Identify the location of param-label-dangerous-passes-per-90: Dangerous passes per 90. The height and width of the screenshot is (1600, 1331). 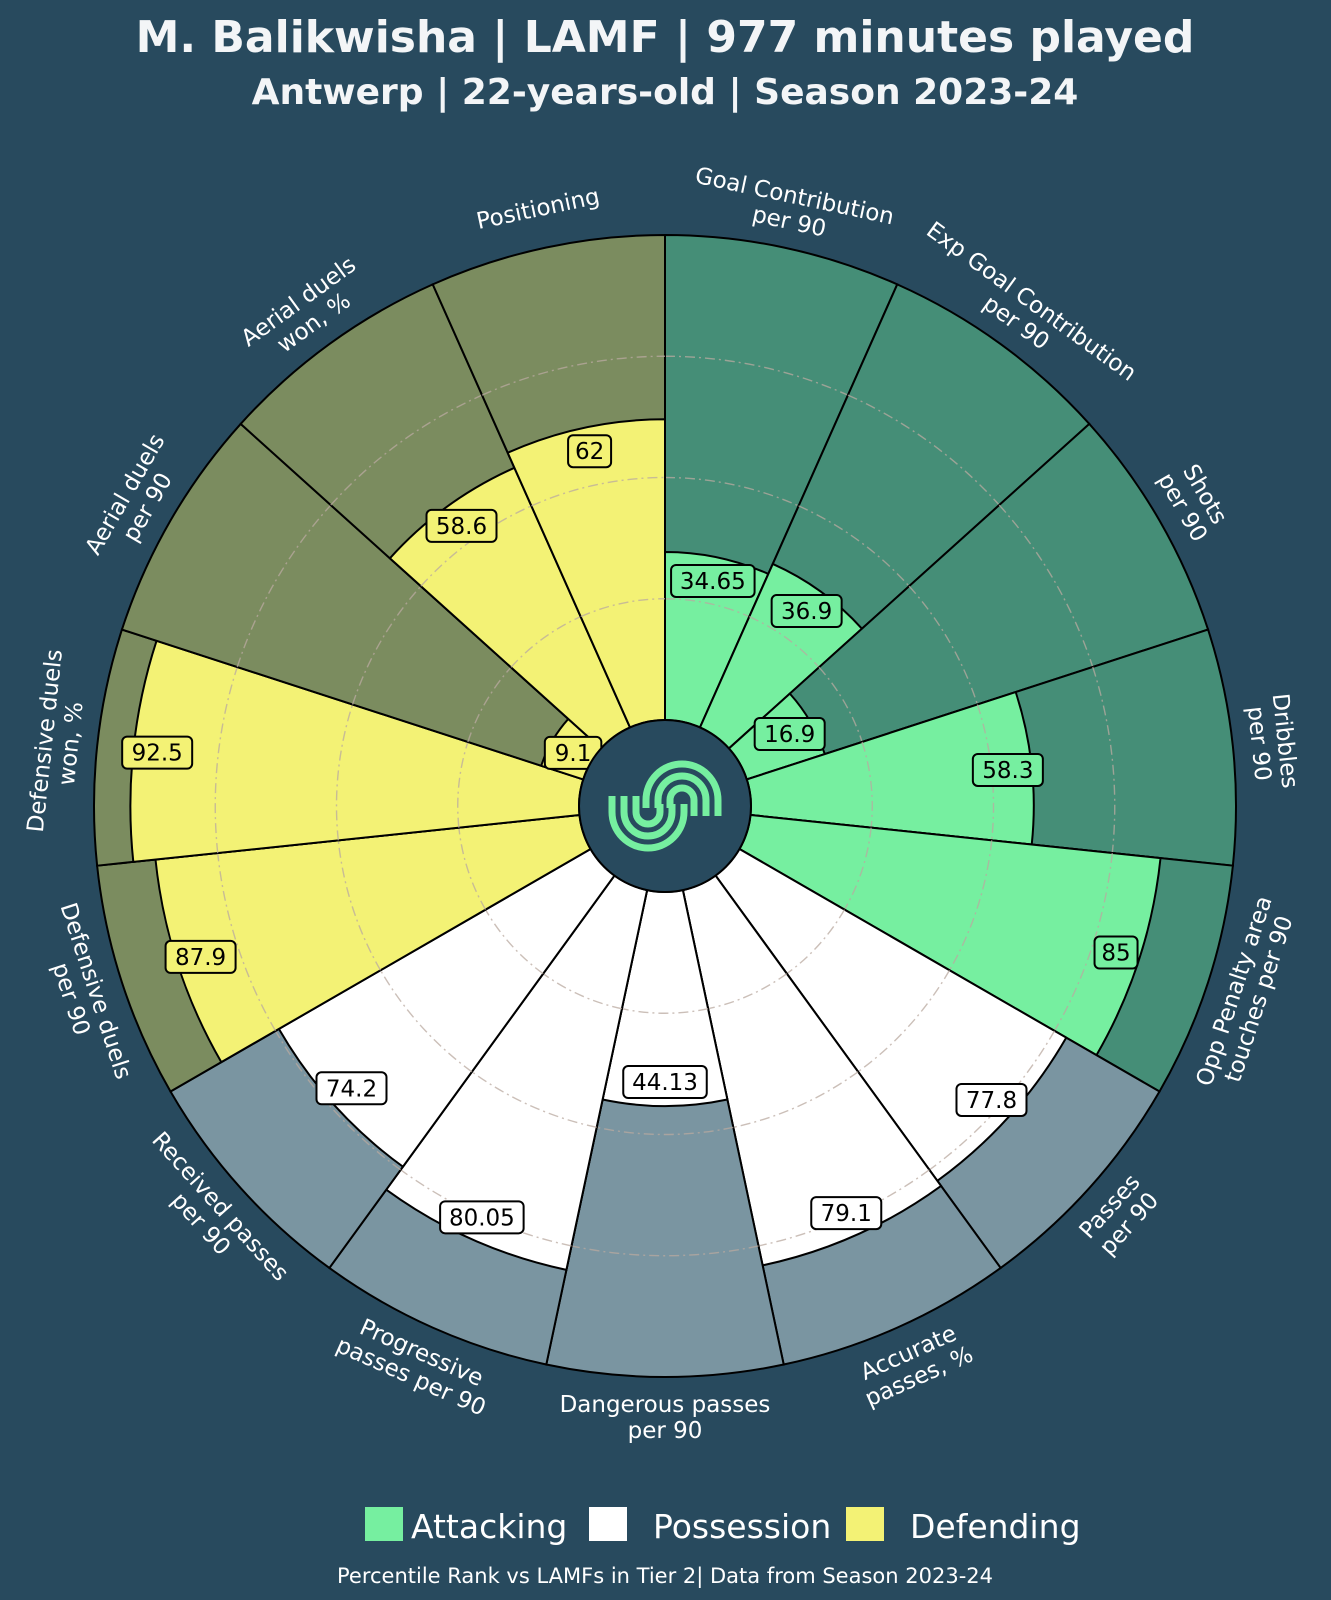
(665, 1418).